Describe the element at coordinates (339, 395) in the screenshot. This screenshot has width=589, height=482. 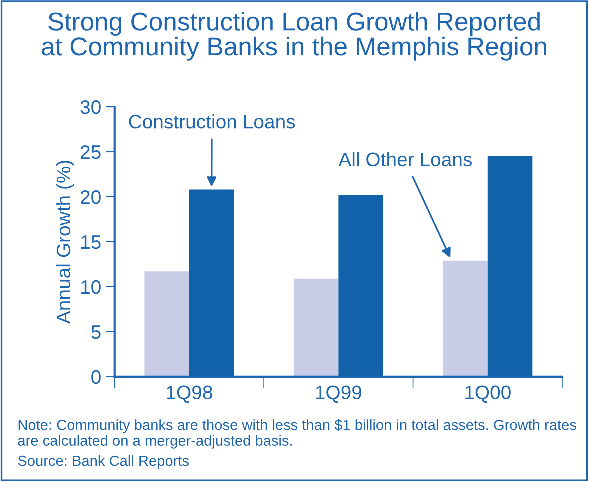
I see `x-tick-label: 1Q99` at that location.